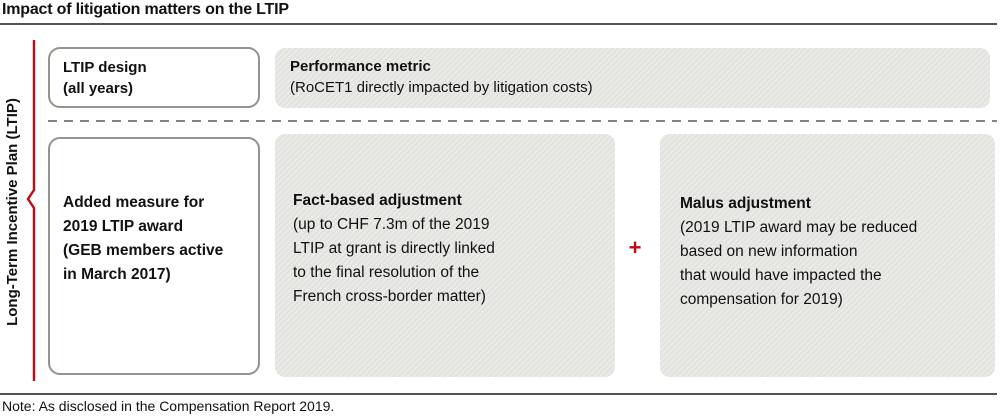 Image resolution: width=1000 pixels, height=418 pixels. Describe the element at coordinates (635, 247) in the screenshot. I see `plus-icon: +` at that location.